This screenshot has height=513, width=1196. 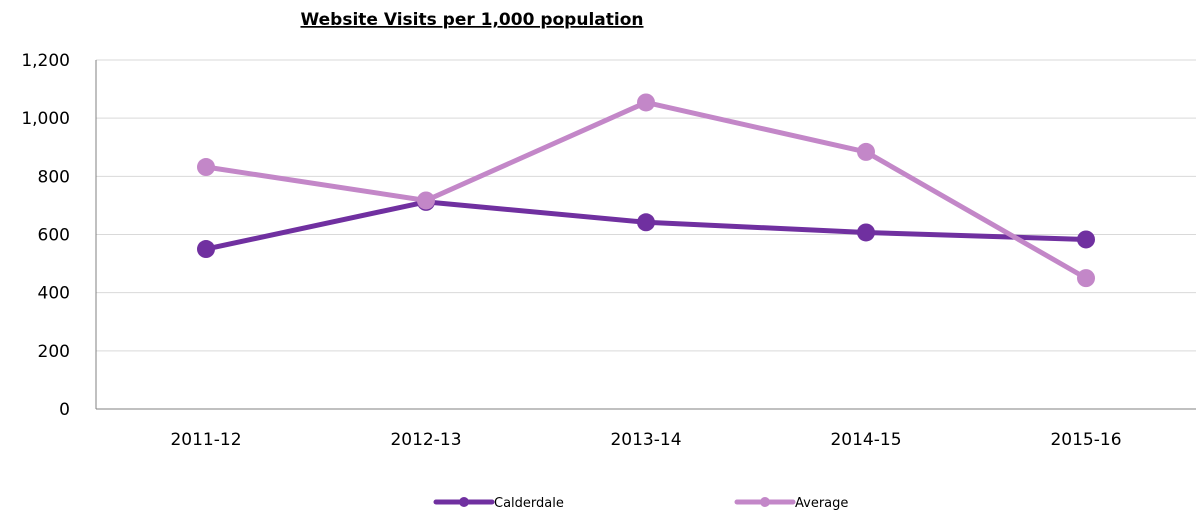 I want to click on x-tick-label: 2015-16, so click(x=1085, y=440).